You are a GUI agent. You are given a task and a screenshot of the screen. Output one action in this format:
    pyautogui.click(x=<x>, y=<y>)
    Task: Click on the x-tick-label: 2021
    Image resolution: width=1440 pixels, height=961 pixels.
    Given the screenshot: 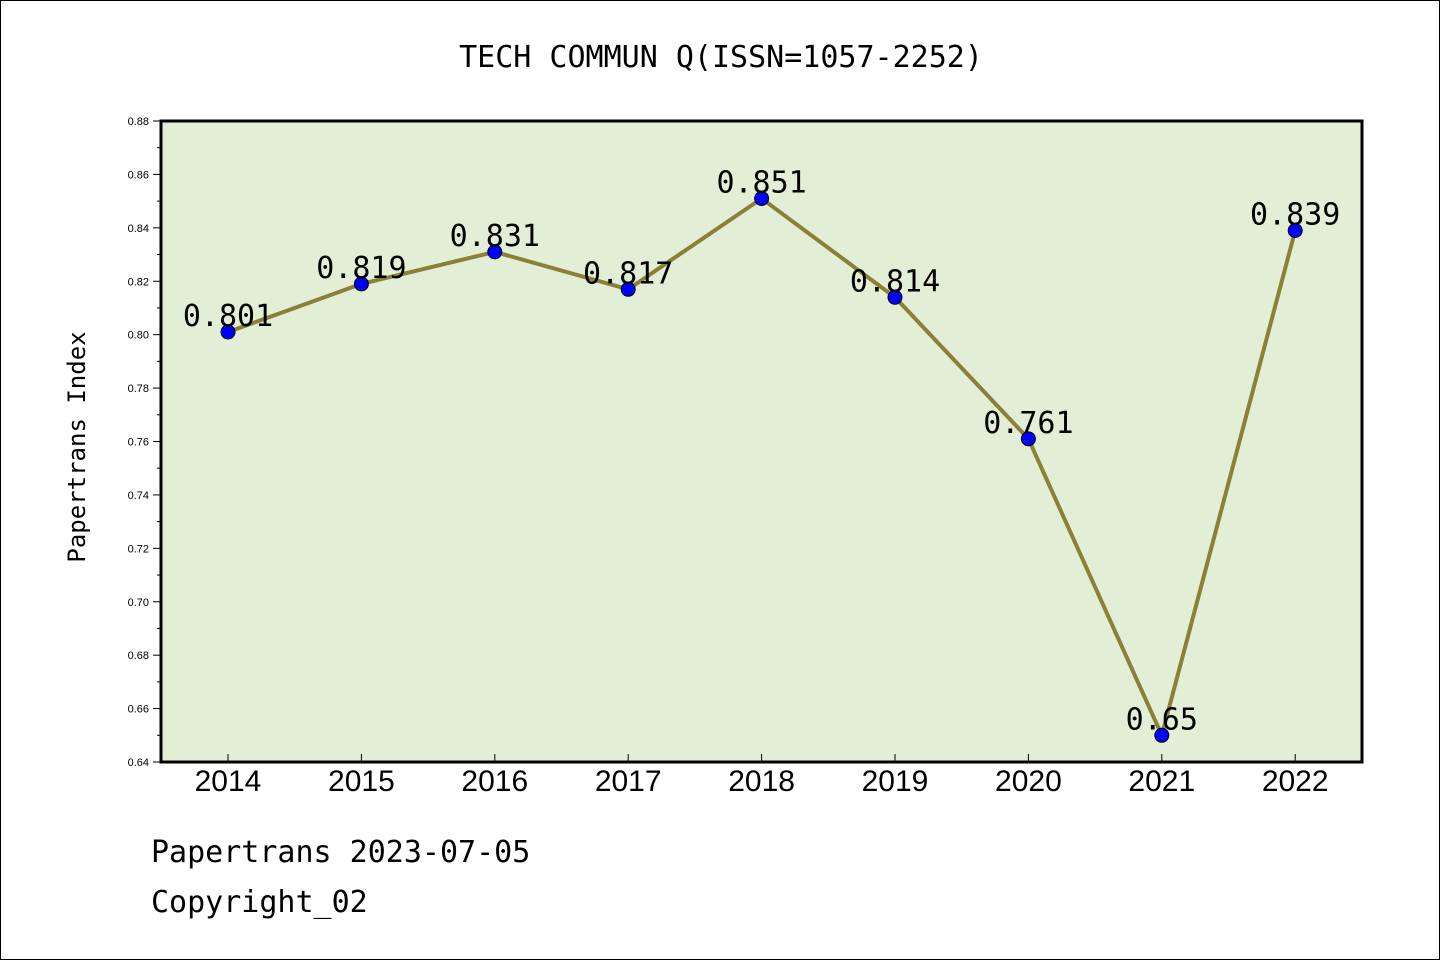 What is the action you would take?
    pyautogui.click(x=1161, y=781)
    